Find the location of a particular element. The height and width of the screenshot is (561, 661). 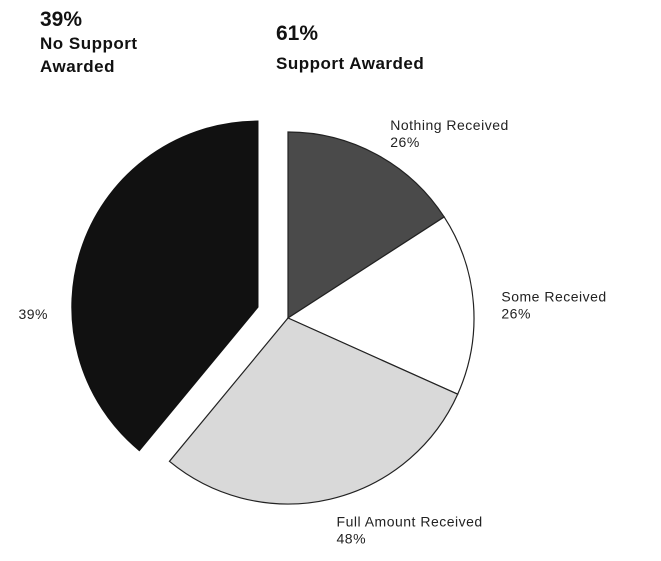

slice-label: 48% is located at coordinates (352, 538).